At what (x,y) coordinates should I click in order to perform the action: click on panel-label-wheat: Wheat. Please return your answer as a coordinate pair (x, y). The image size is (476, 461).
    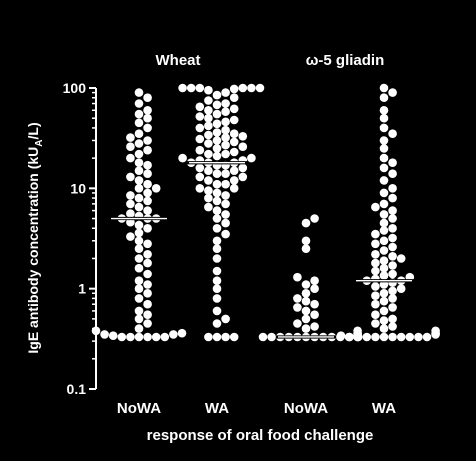
    Looking at the image, I should click on (178, 60).